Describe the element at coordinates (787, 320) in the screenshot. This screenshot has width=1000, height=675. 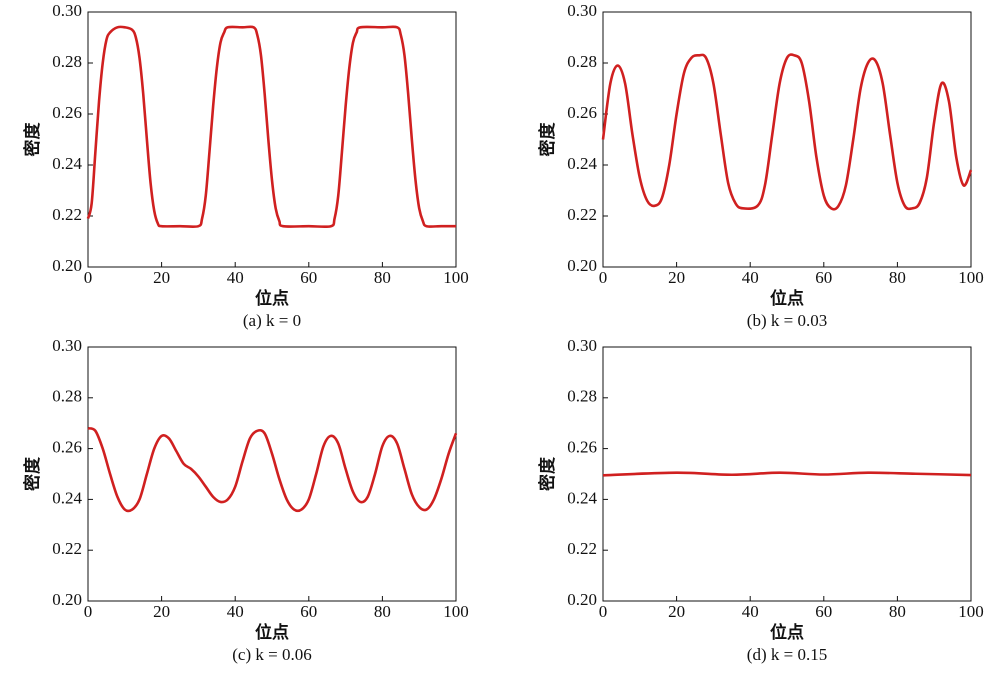
I see `caption: (b) k = 0.03` at that location.